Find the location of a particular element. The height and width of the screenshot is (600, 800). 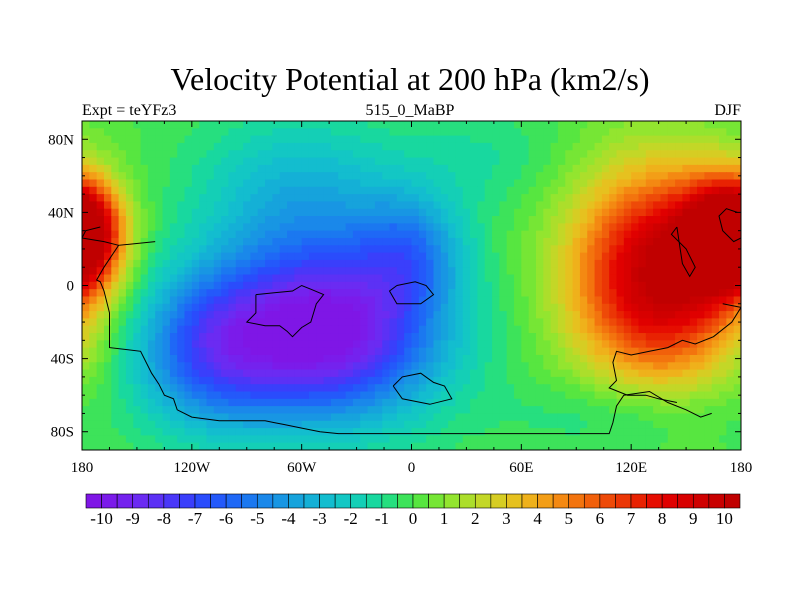

x-tick-label: 60W is located at coordinates (302, 468).